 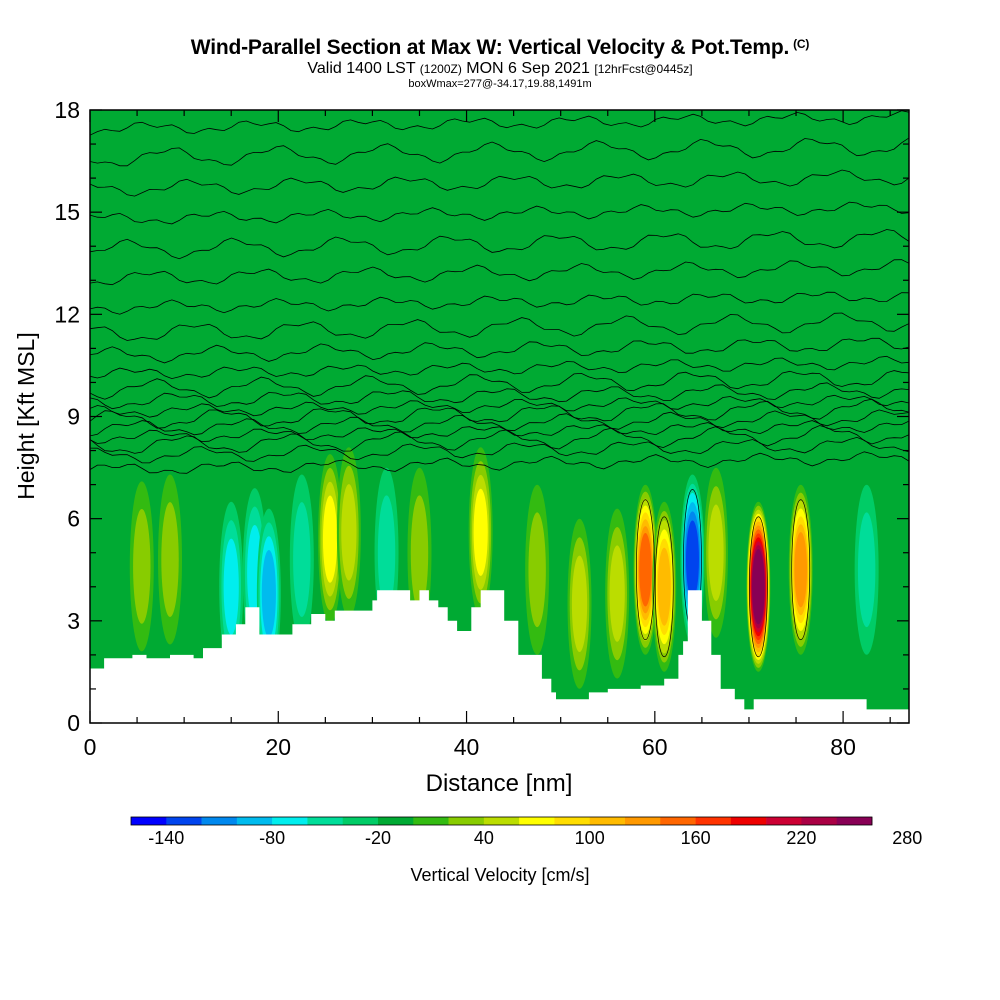 I want to click on valid-time-main: Valid 1400 LST, so click(x=361, y=68).